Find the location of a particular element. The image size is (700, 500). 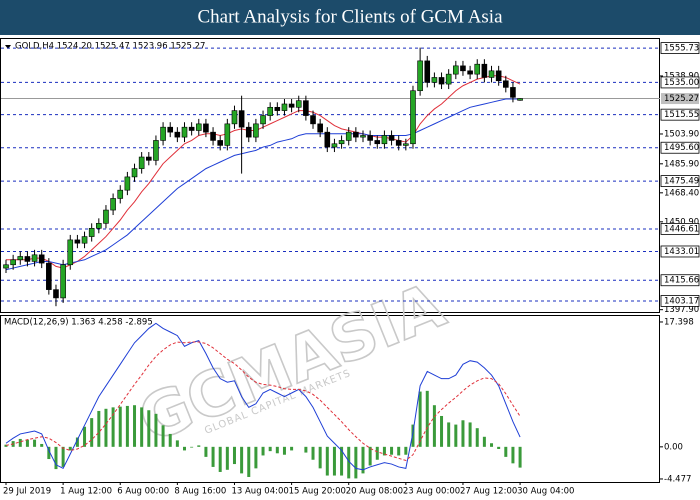

x-tick-label: 23 Aug 00:00 is located at coordinates (431, 492).